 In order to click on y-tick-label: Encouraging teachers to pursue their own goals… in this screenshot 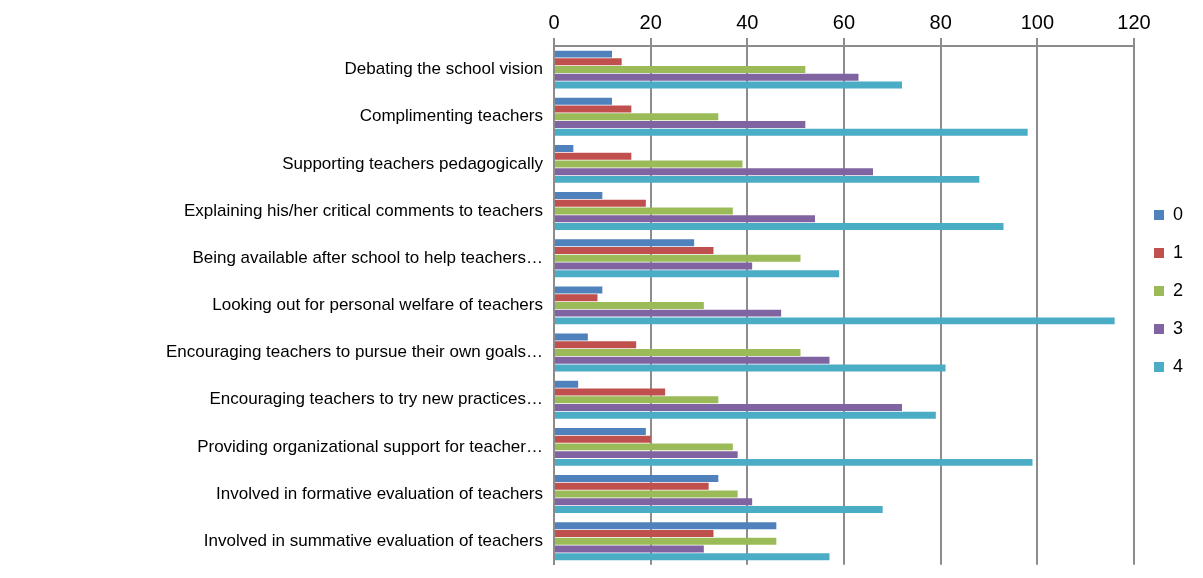, I will do `click(354, 352)`.